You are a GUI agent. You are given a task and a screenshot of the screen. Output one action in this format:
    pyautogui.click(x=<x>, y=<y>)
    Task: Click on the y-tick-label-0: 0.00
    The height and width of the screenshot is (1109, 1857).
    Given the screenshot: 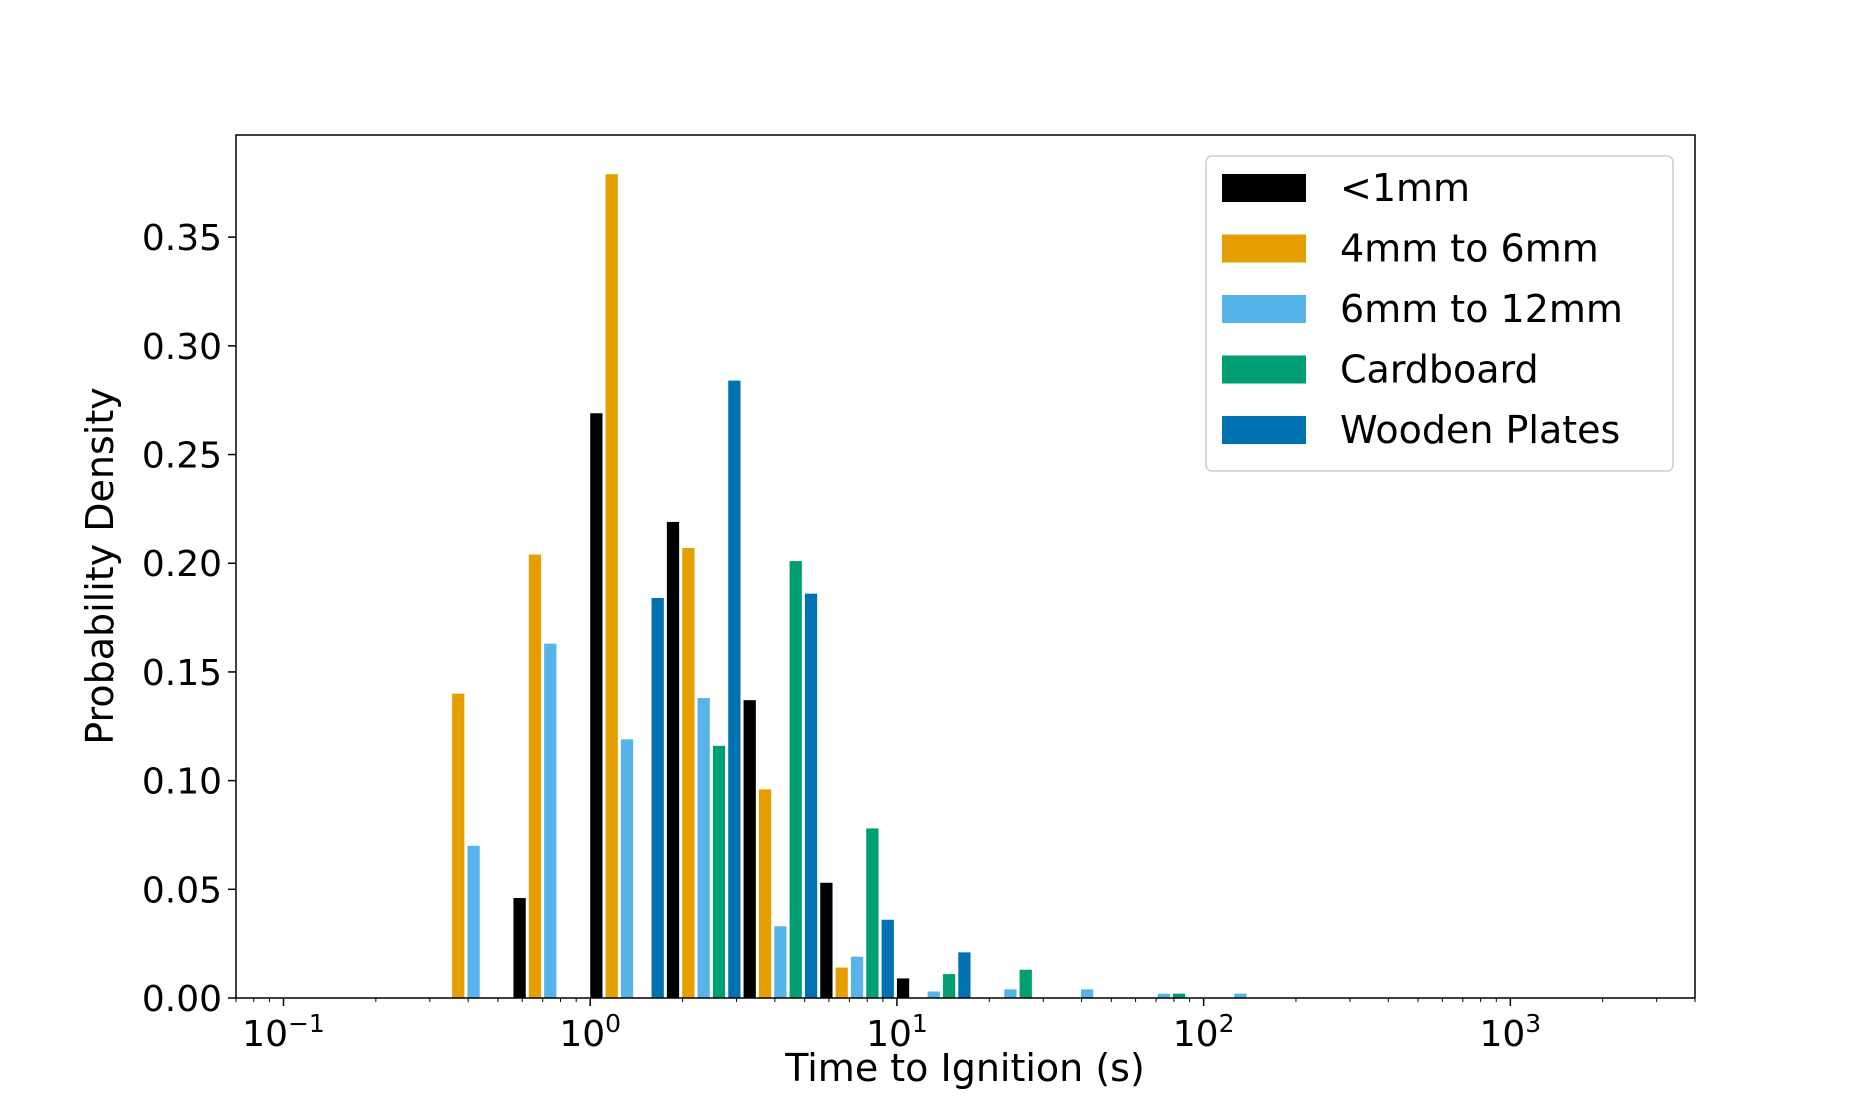 What is the action you would take?
    pyautogui.click(x=182, y=999)
    